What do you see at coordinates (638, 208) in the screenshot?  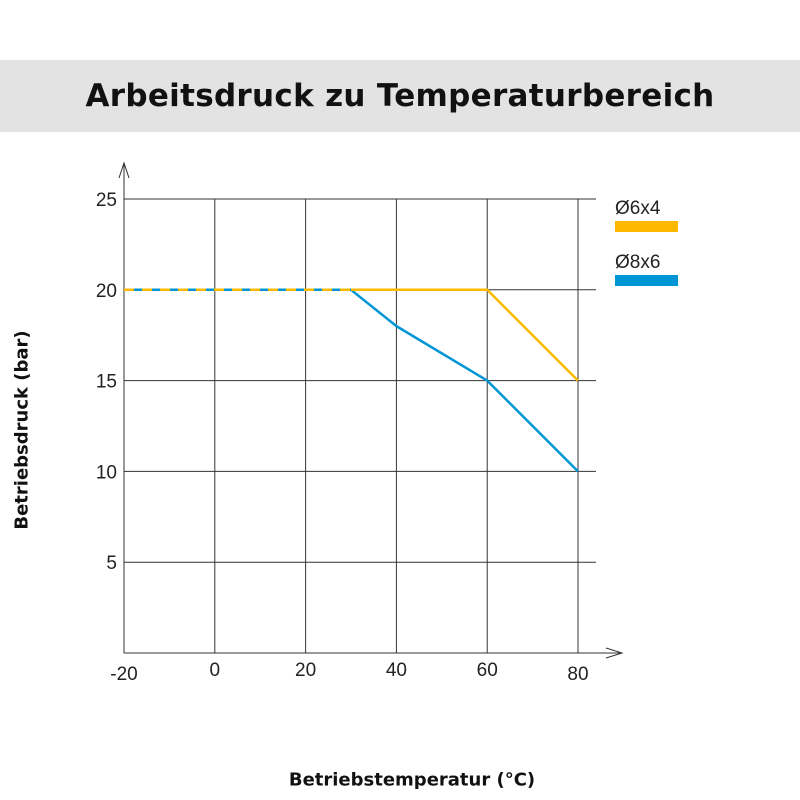 I see `legend-label: Ø6x4` at bounding box center [638, 208].